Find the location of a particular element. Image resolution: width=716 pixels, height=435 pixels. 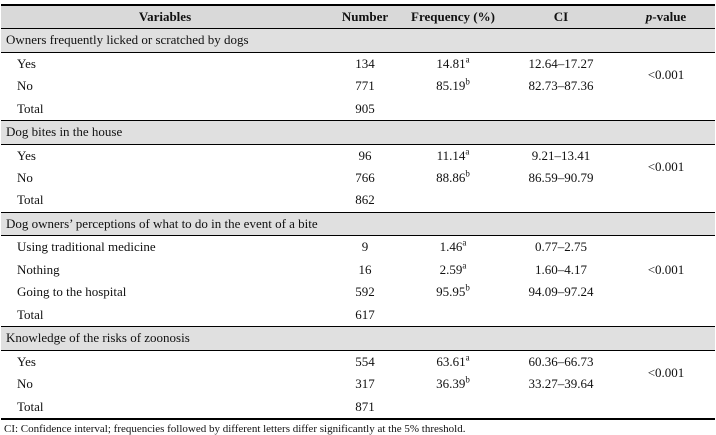

table-row: Total 871 is located at coordinates (358, 407).